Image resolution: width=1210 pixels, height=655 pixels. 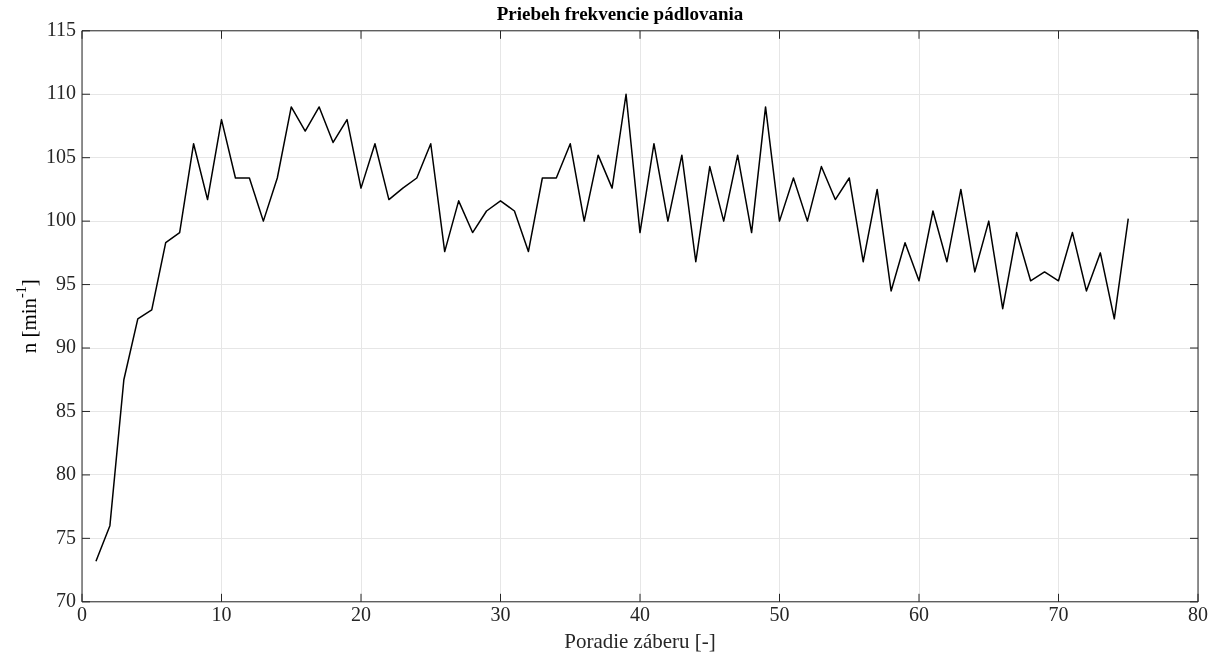 What do you see at coordinates (361, 614) in the screenshot?
I see `x-tick-label: 20` at bounding box center [361, 614].